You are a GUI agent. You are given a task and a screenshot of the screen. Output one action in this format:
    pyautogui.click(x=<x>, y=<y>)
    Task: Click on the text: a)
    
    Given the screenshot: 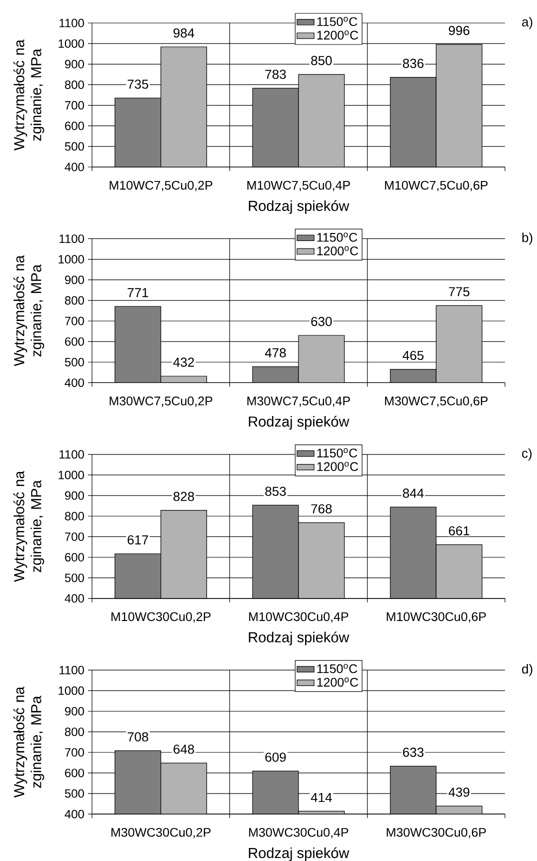 What is the action you would take?
    pyautogui.click(x=527, y=23)
    